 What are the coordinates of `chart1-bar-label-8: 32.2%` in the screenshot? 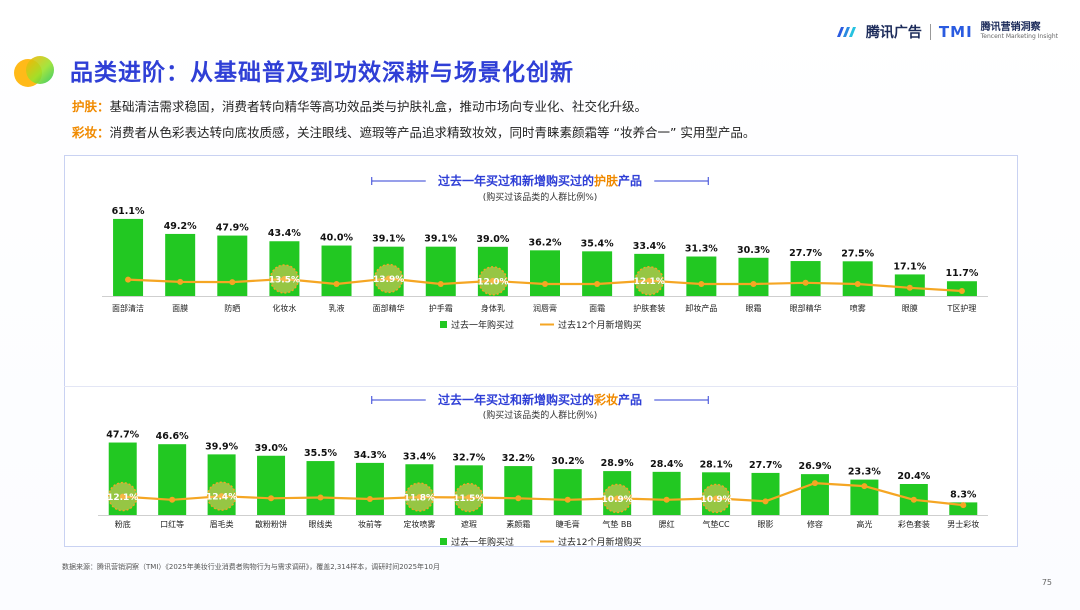 It's located at (518, 458).